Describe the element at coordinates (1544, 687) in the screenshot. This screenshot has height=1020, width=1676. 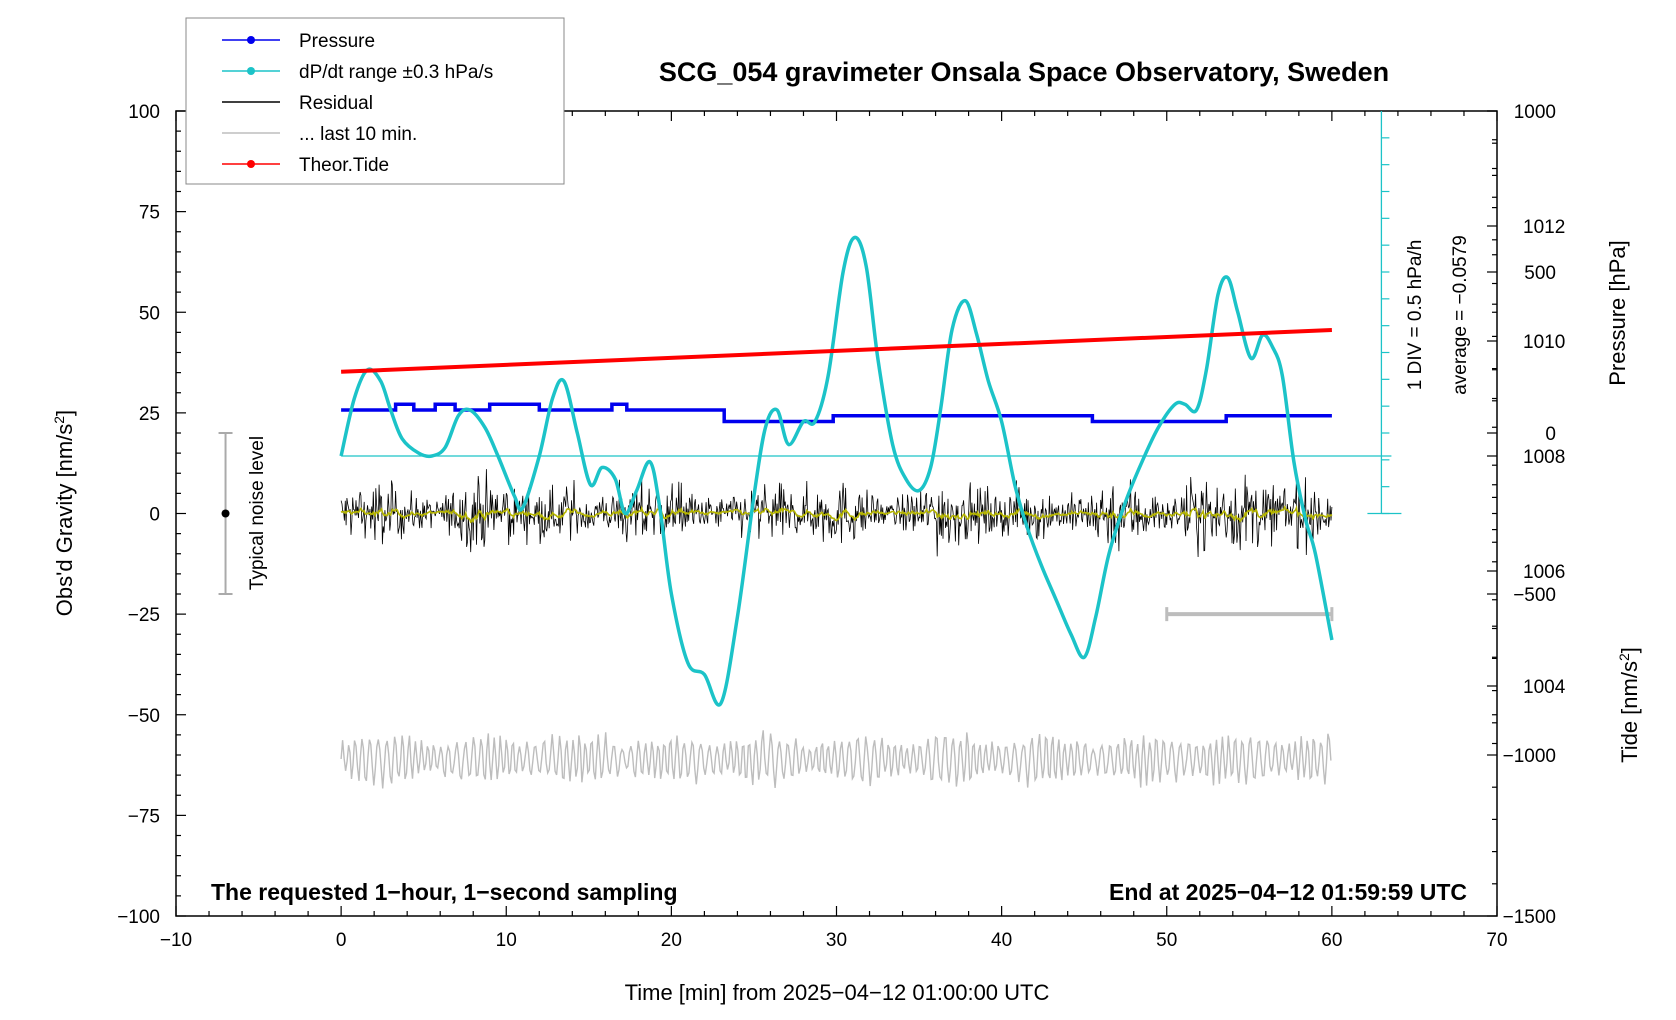
I see `pressure-tick-label: 1004` at that location.